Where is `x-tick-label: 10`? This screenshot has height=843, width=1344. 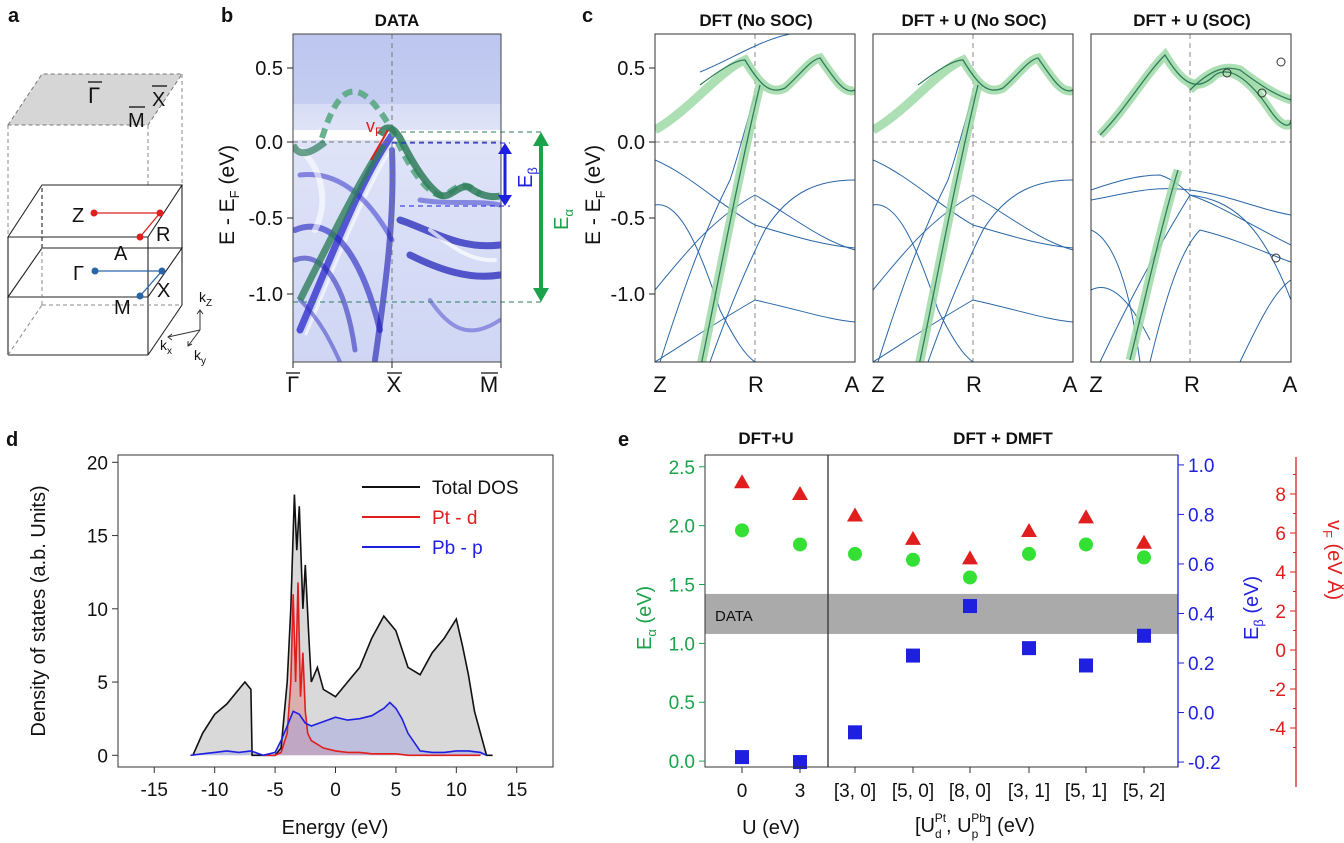 x-tick-label: 10 is located at coordinates (456, 790).